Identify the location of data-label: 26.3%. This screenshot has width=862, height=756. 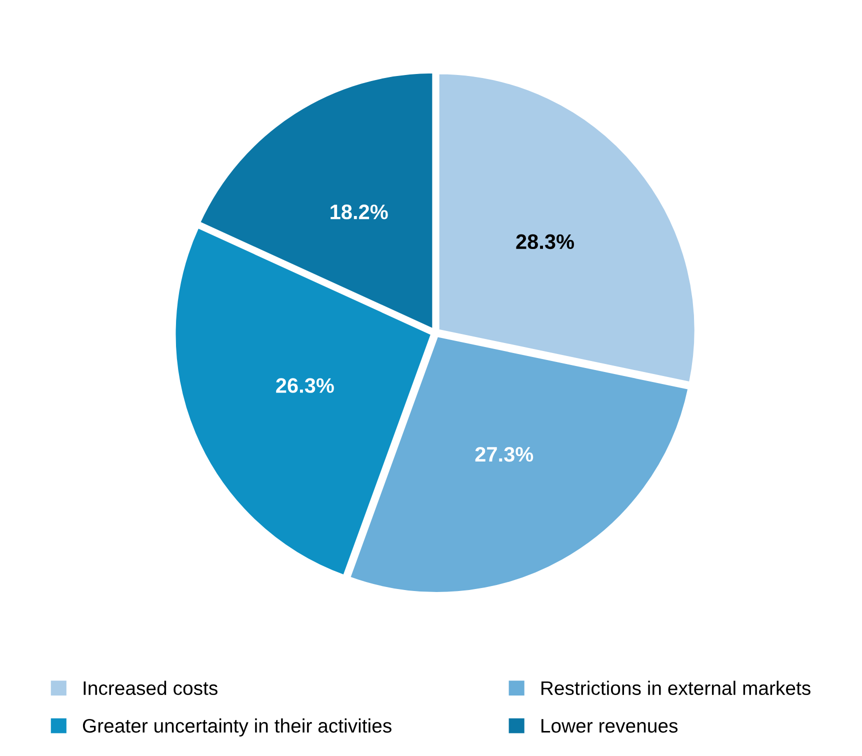
(305, 385).